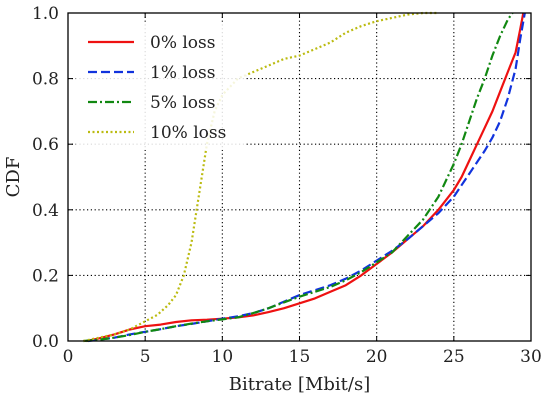 Image resolution: width=550 pixels, height=403 pixels. I want to click on x-tick-label: 30, so click(531, 357).